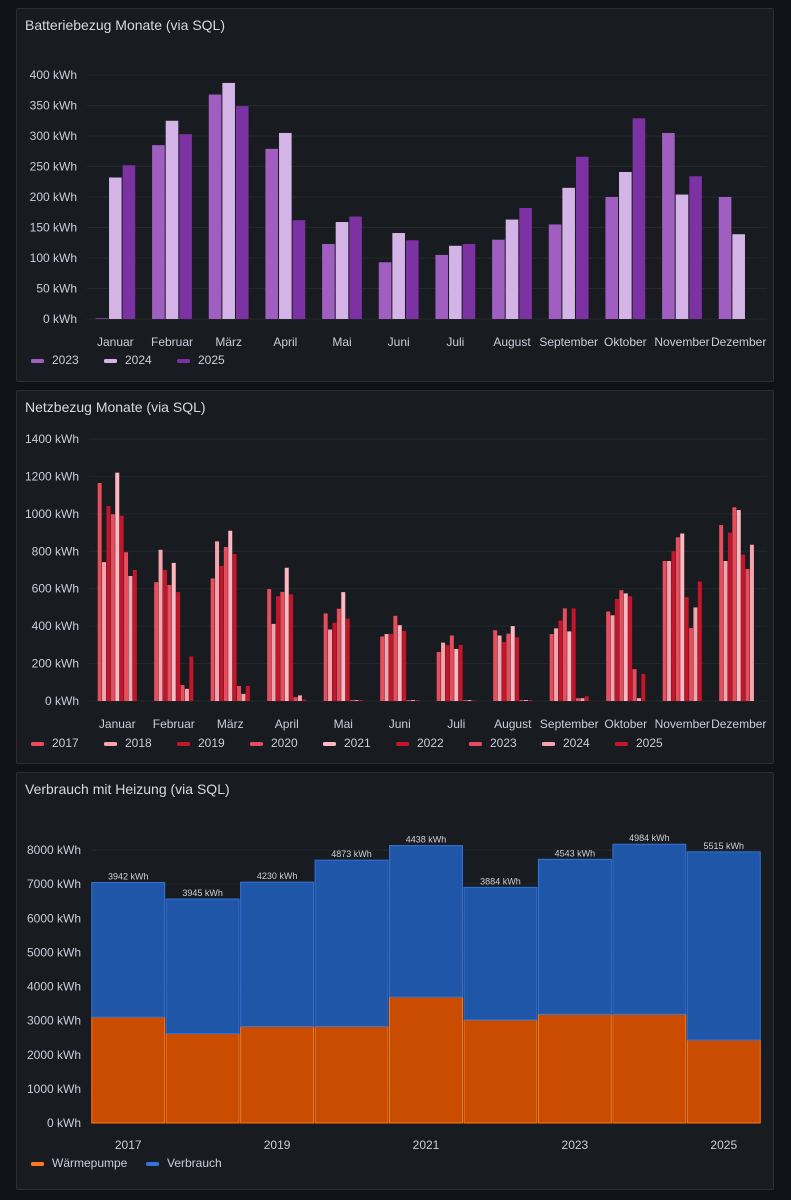 The height and width of the screenshot is (1200, 791). Describe the element at coordinates (53, 136) in the screenshot. I see `y-tick-label: 300 kWh` at that location.